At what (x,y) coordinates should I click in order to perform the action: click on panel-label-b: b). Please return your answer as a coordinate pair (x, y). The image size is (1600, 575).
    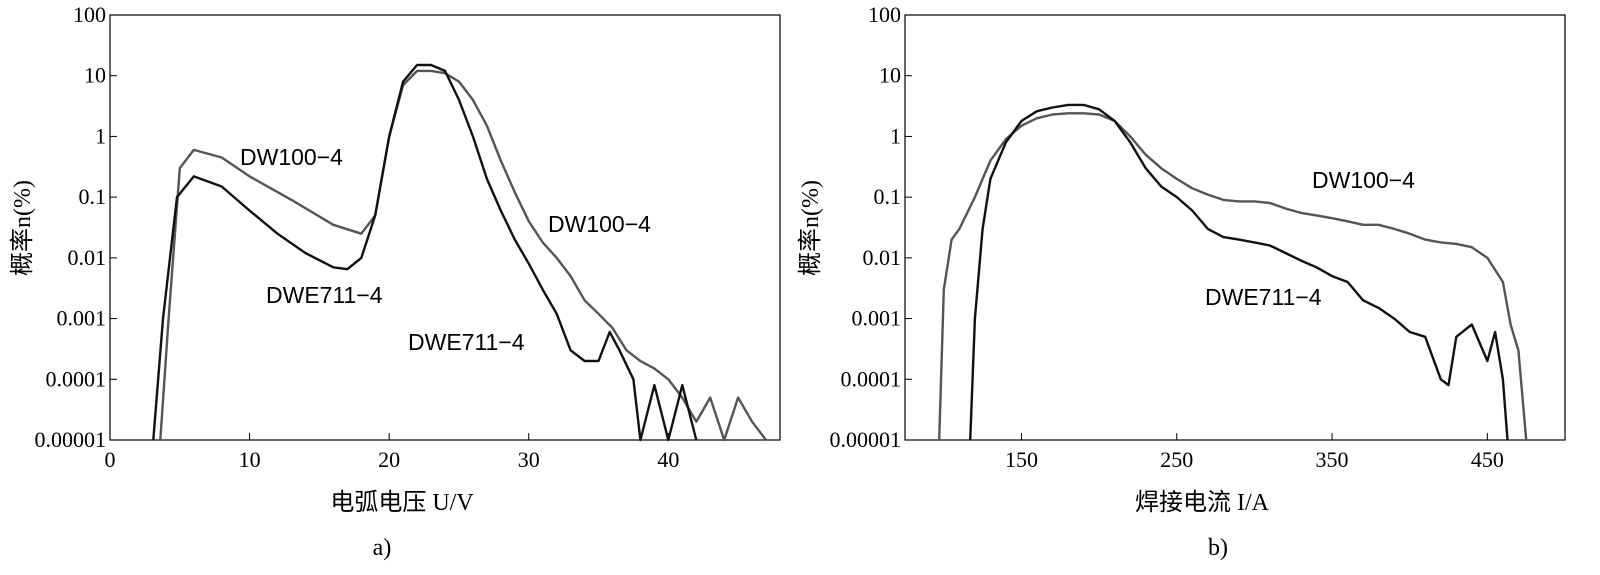
    Looking at the image, I should click on (1218, 548).